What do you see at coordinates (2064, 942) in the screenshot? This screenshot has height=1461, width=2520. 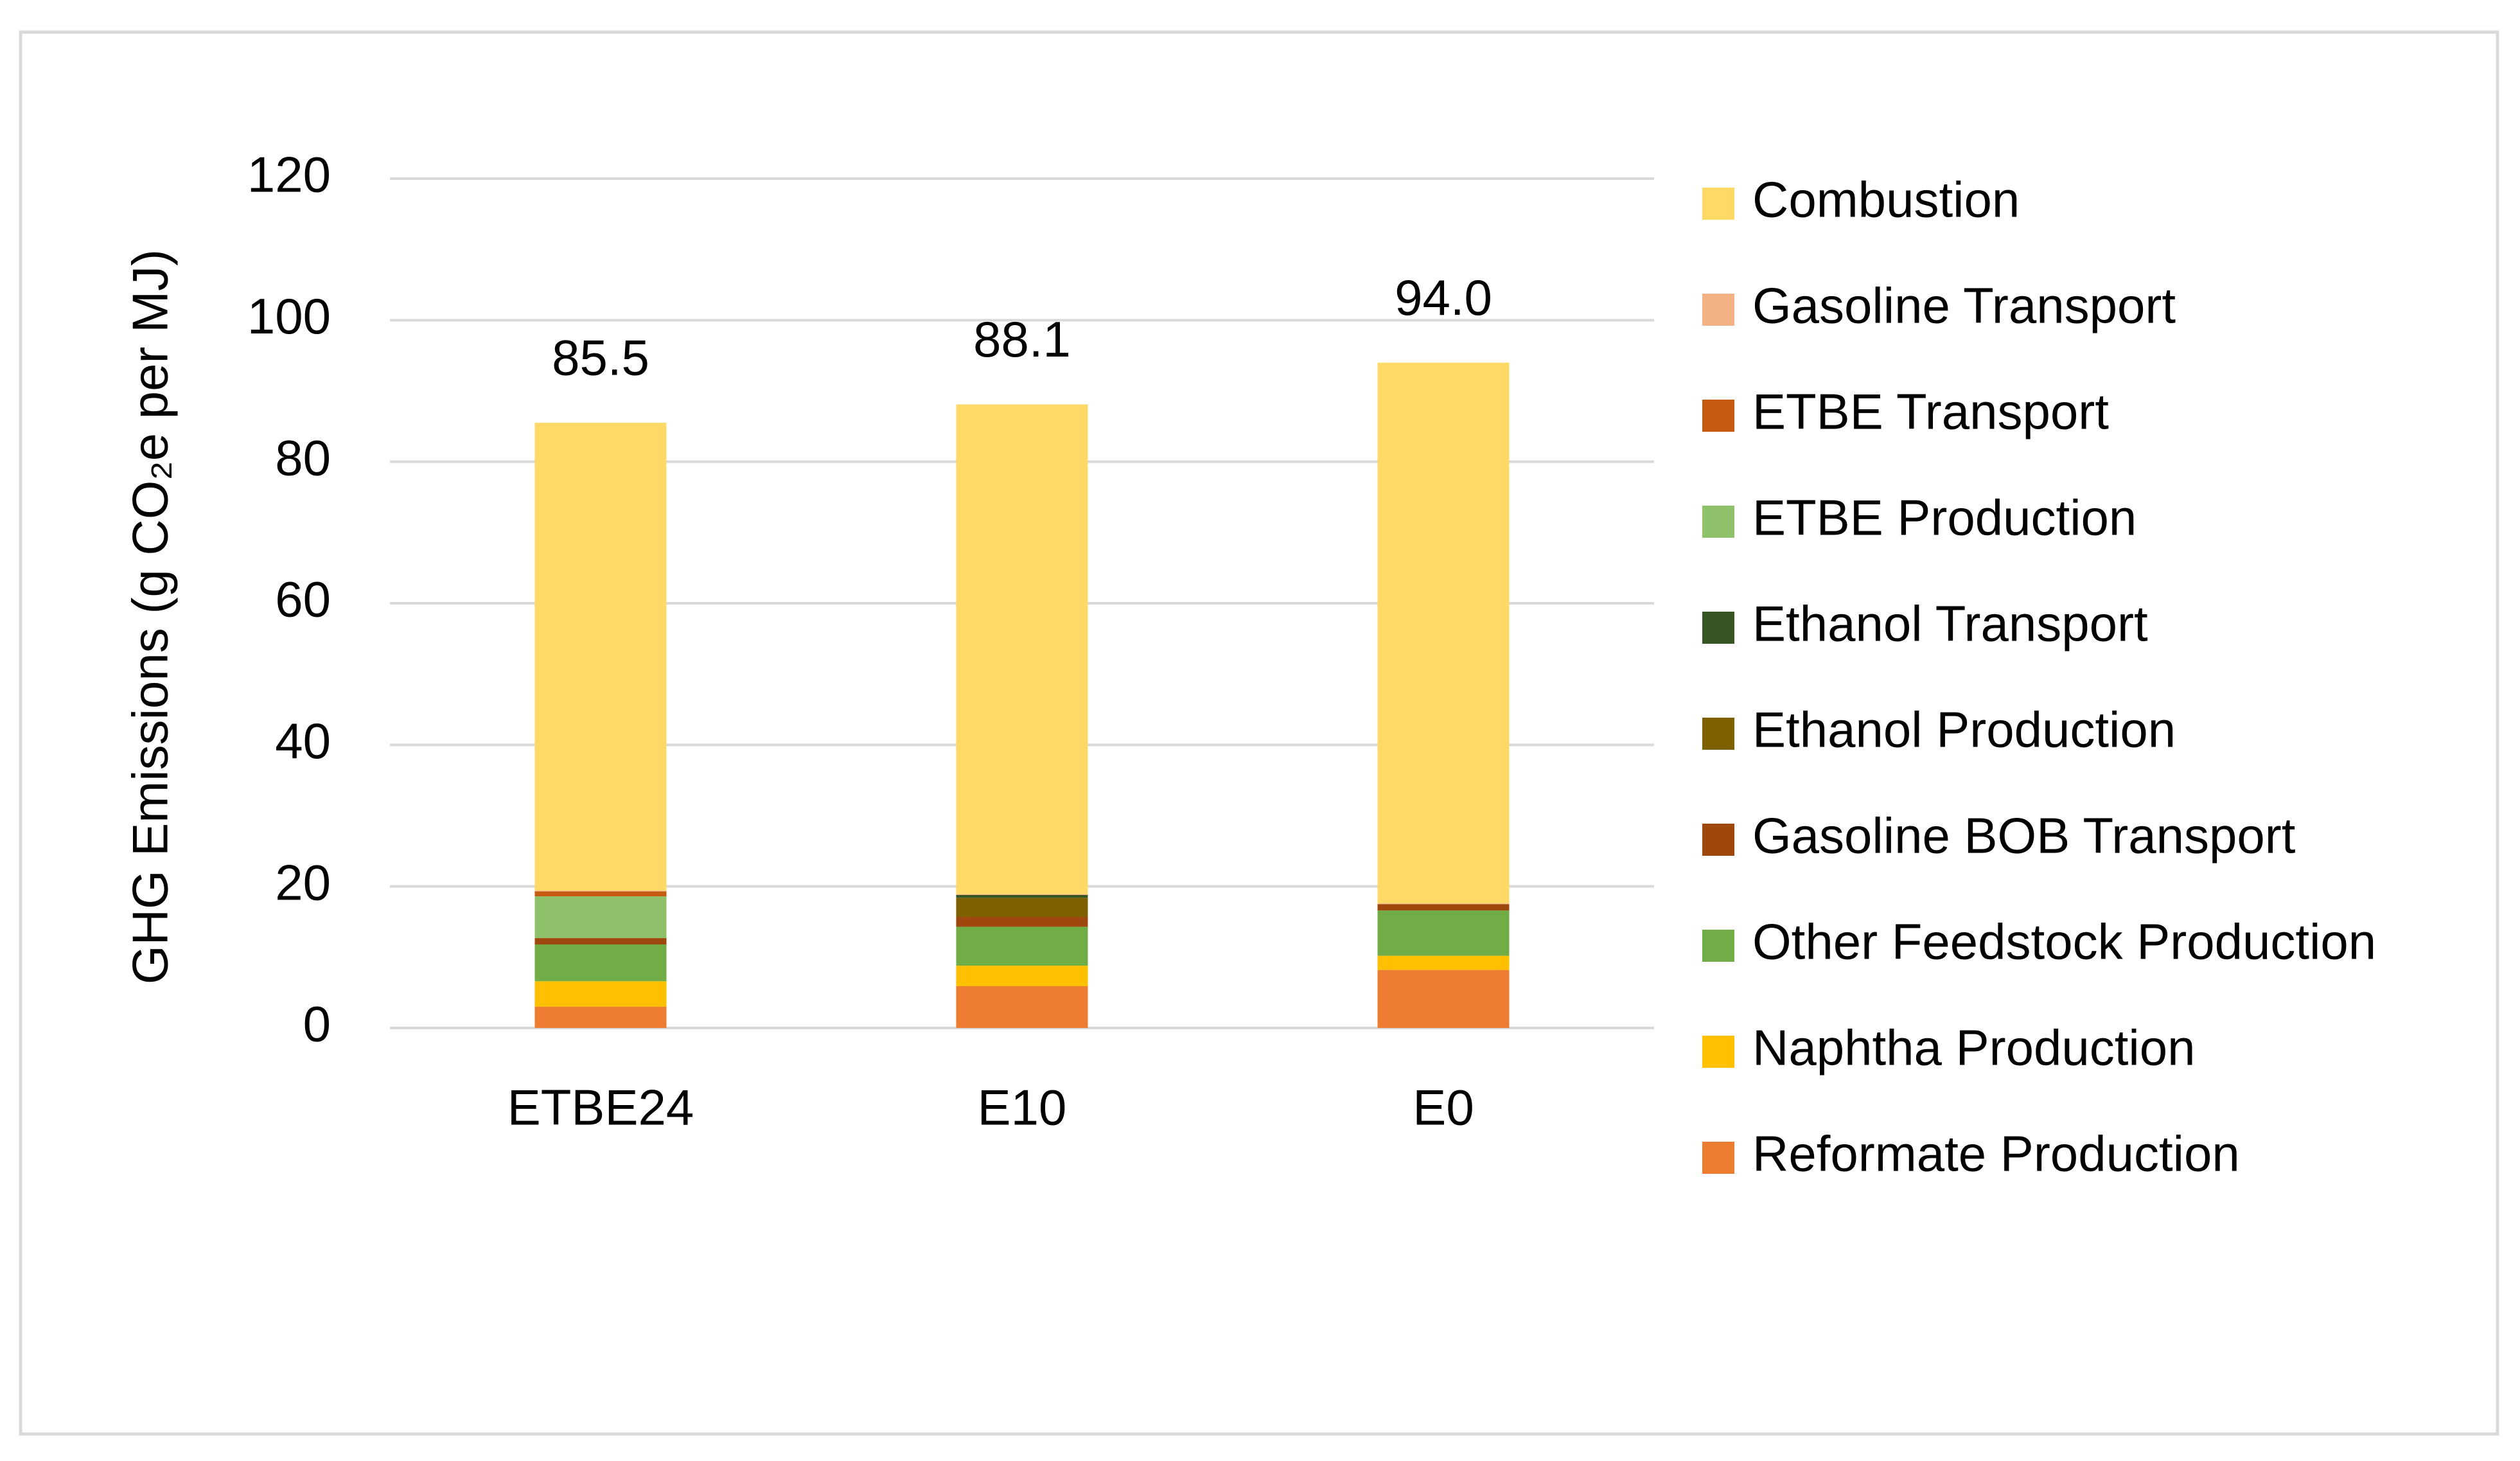 I see `legend-label: Other Feedstock Production` at bounding box center [2064, 942].